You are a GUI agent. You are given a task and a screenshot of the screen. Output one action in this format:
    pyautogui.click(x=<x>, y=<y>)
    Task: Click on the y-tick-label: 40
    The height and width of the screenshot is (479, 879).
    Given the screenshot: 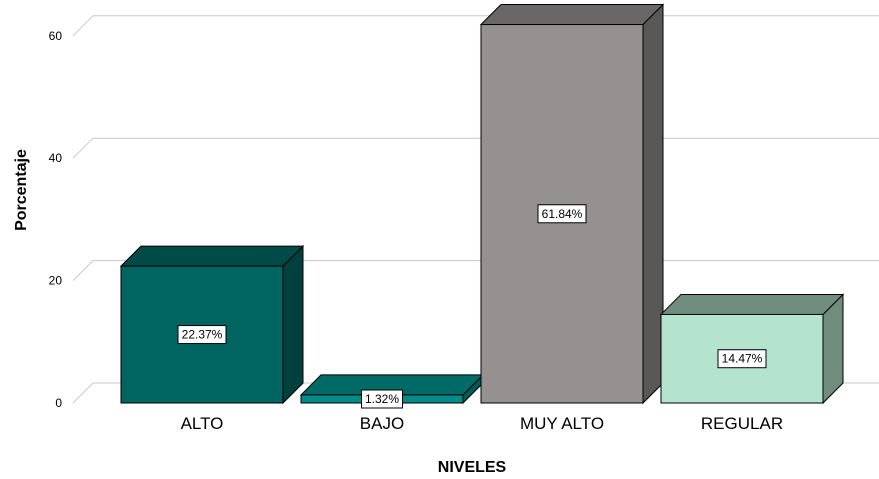 What is the action you would take?
    pyautogui.click(x=56, y=158)
    